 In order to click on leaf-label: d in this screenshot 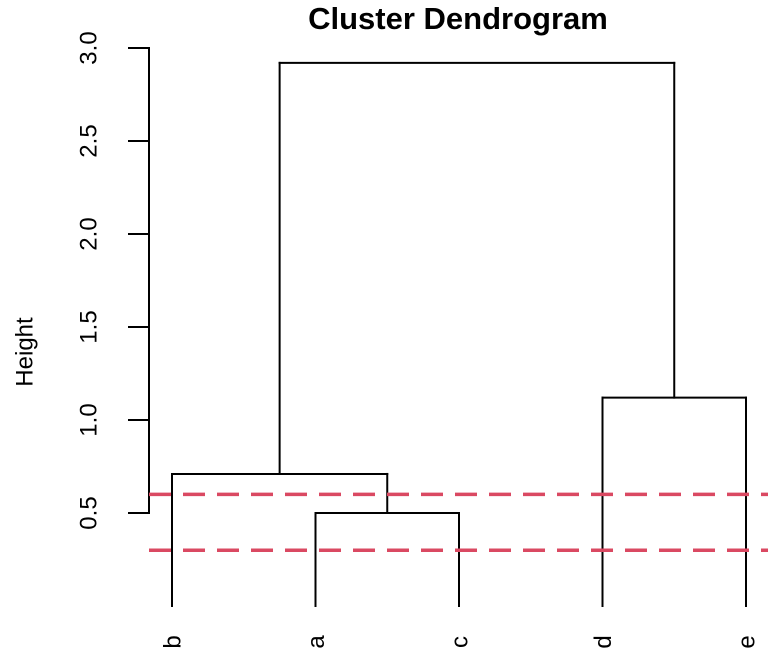, I will do `click(603, 641)`.